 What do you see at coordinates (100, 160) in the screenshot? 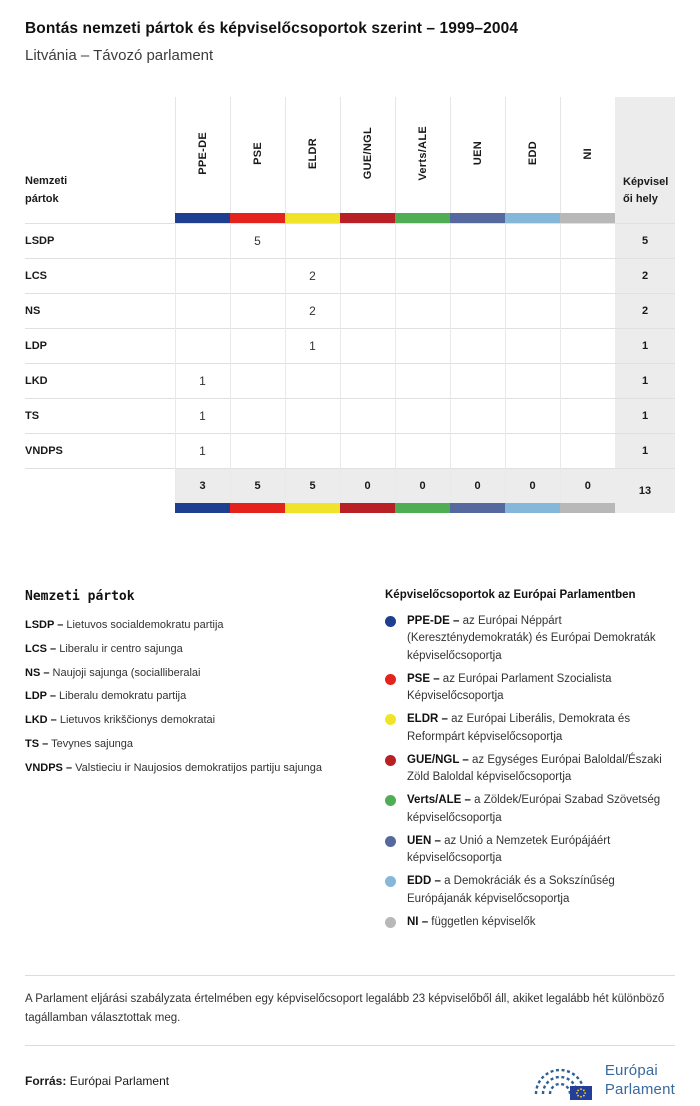
I see `row-header-label: Nemzeti pártok` at bounding box center [100, 160].